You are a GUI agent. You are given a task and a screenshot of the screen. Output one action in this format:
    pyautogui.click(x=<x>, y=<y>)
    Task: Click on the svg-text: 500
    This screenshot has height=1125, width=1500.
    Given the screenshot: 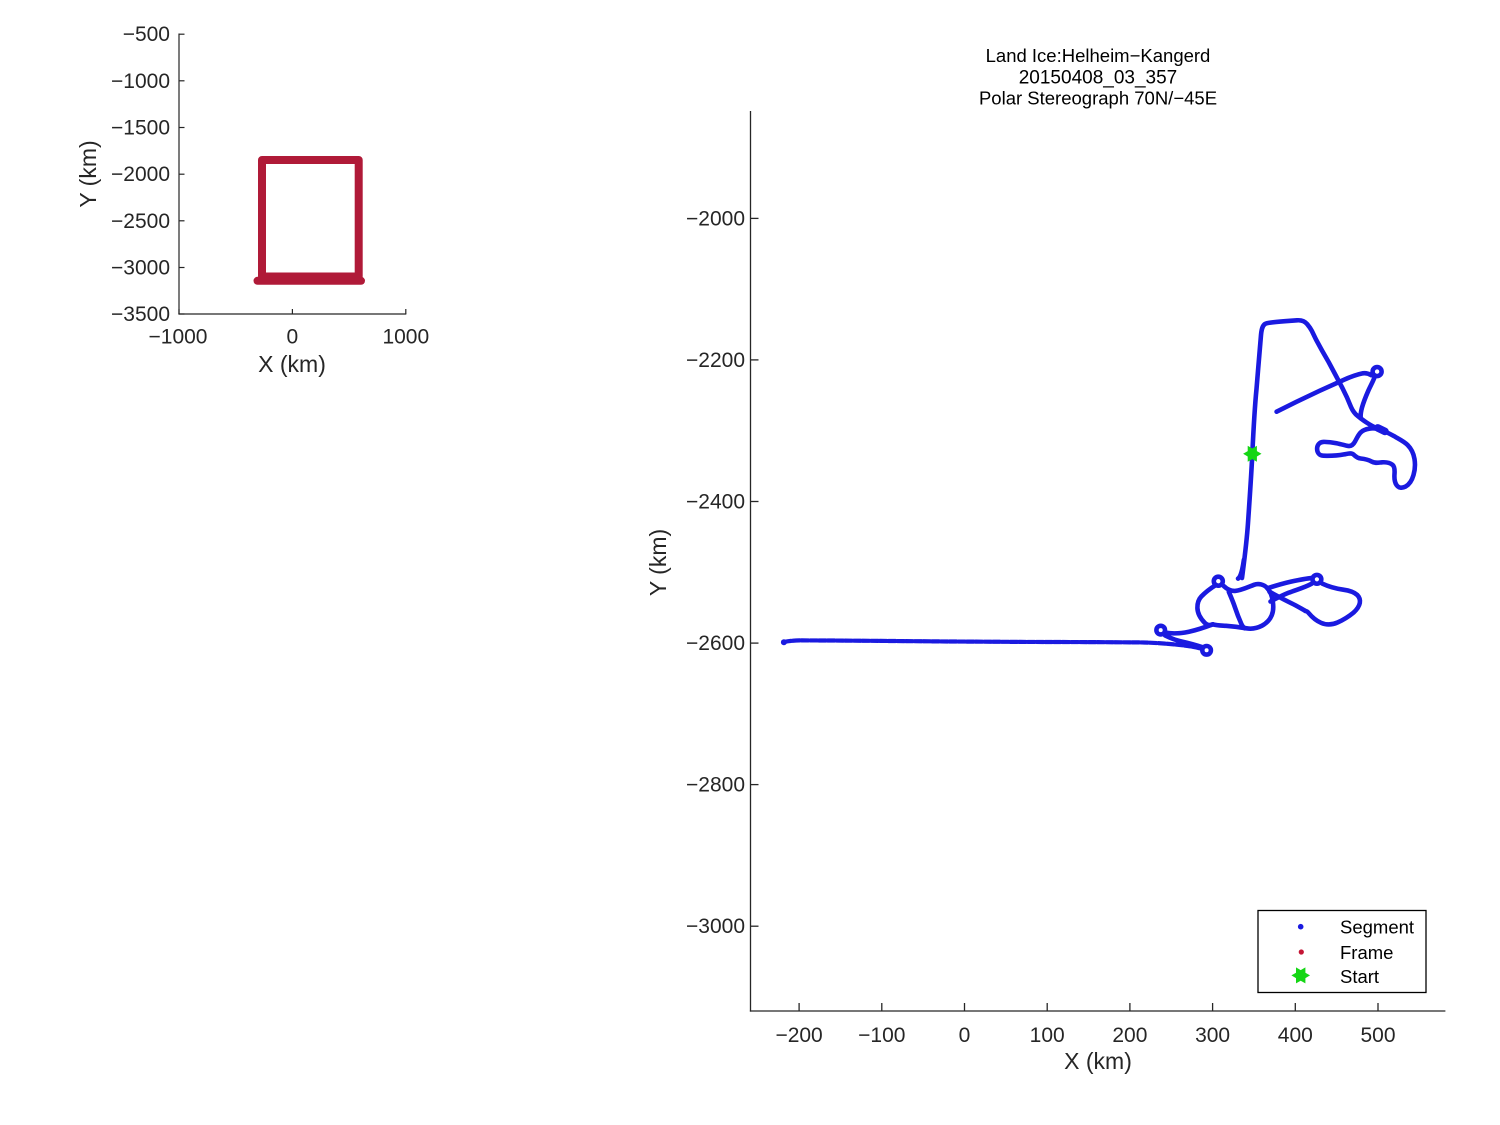 What is the action you would take?
    pyautogui.click(x=1377, y=1035)
    